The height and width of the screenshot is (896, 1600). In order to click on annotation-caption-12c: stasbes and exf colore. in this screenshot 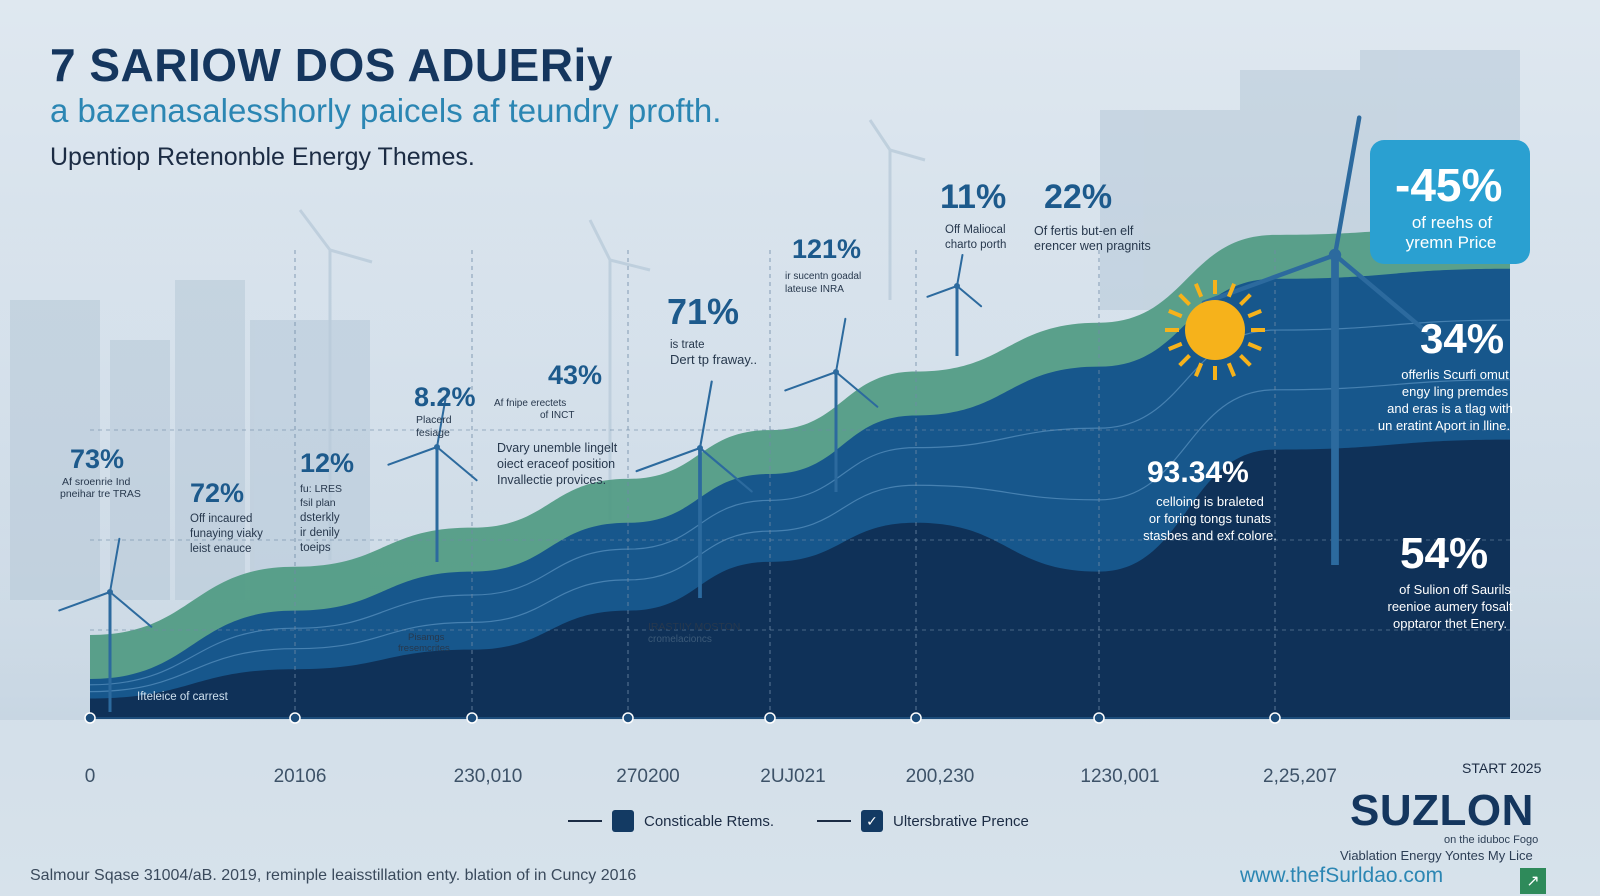, I will do `click(1210, 535)`.